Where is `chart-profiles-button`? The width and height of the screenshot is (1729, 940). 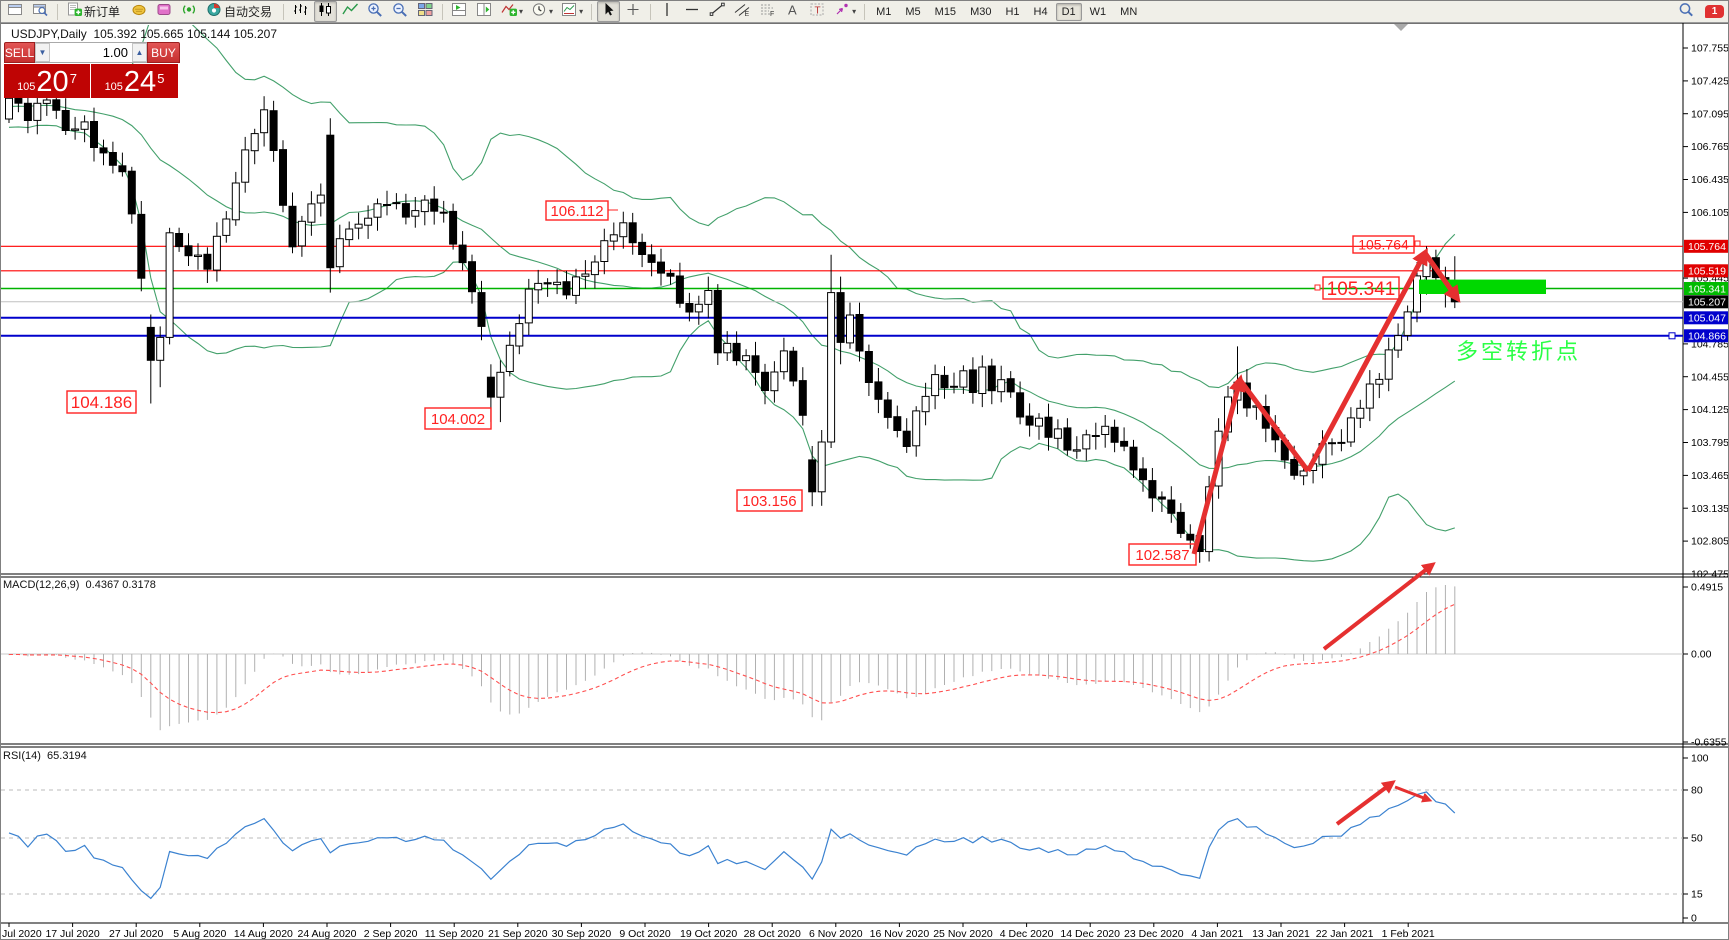
chart-profiles-button is located at coordinates (40, 11).